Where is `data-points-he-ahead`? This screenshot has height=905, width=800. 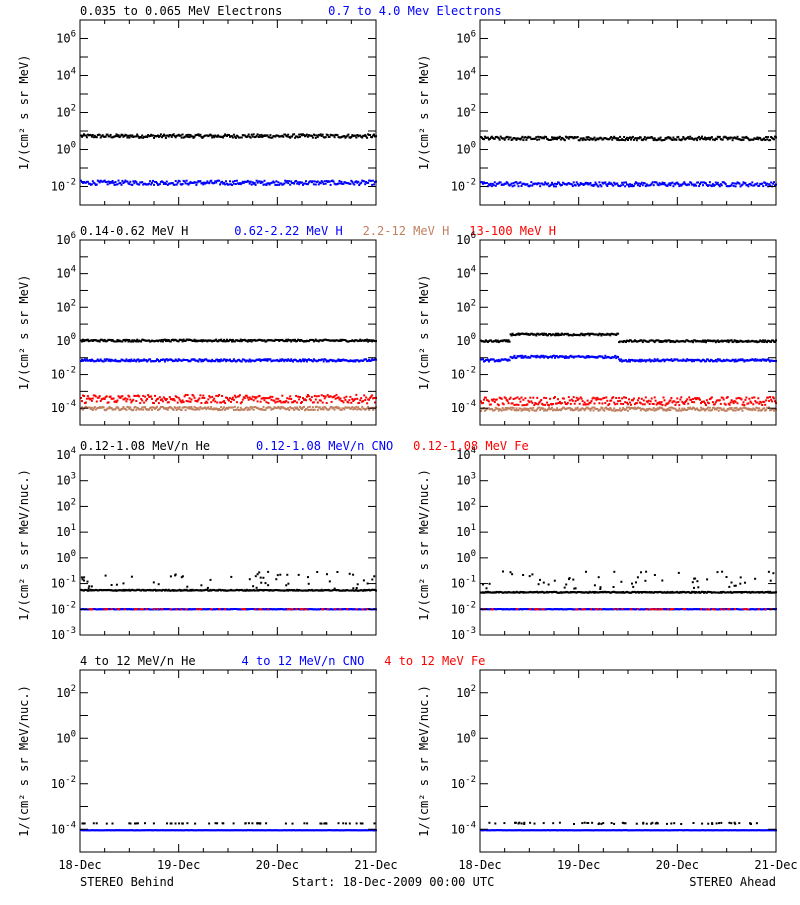 data-points-he-ahead is located at coordinates (628, 591).